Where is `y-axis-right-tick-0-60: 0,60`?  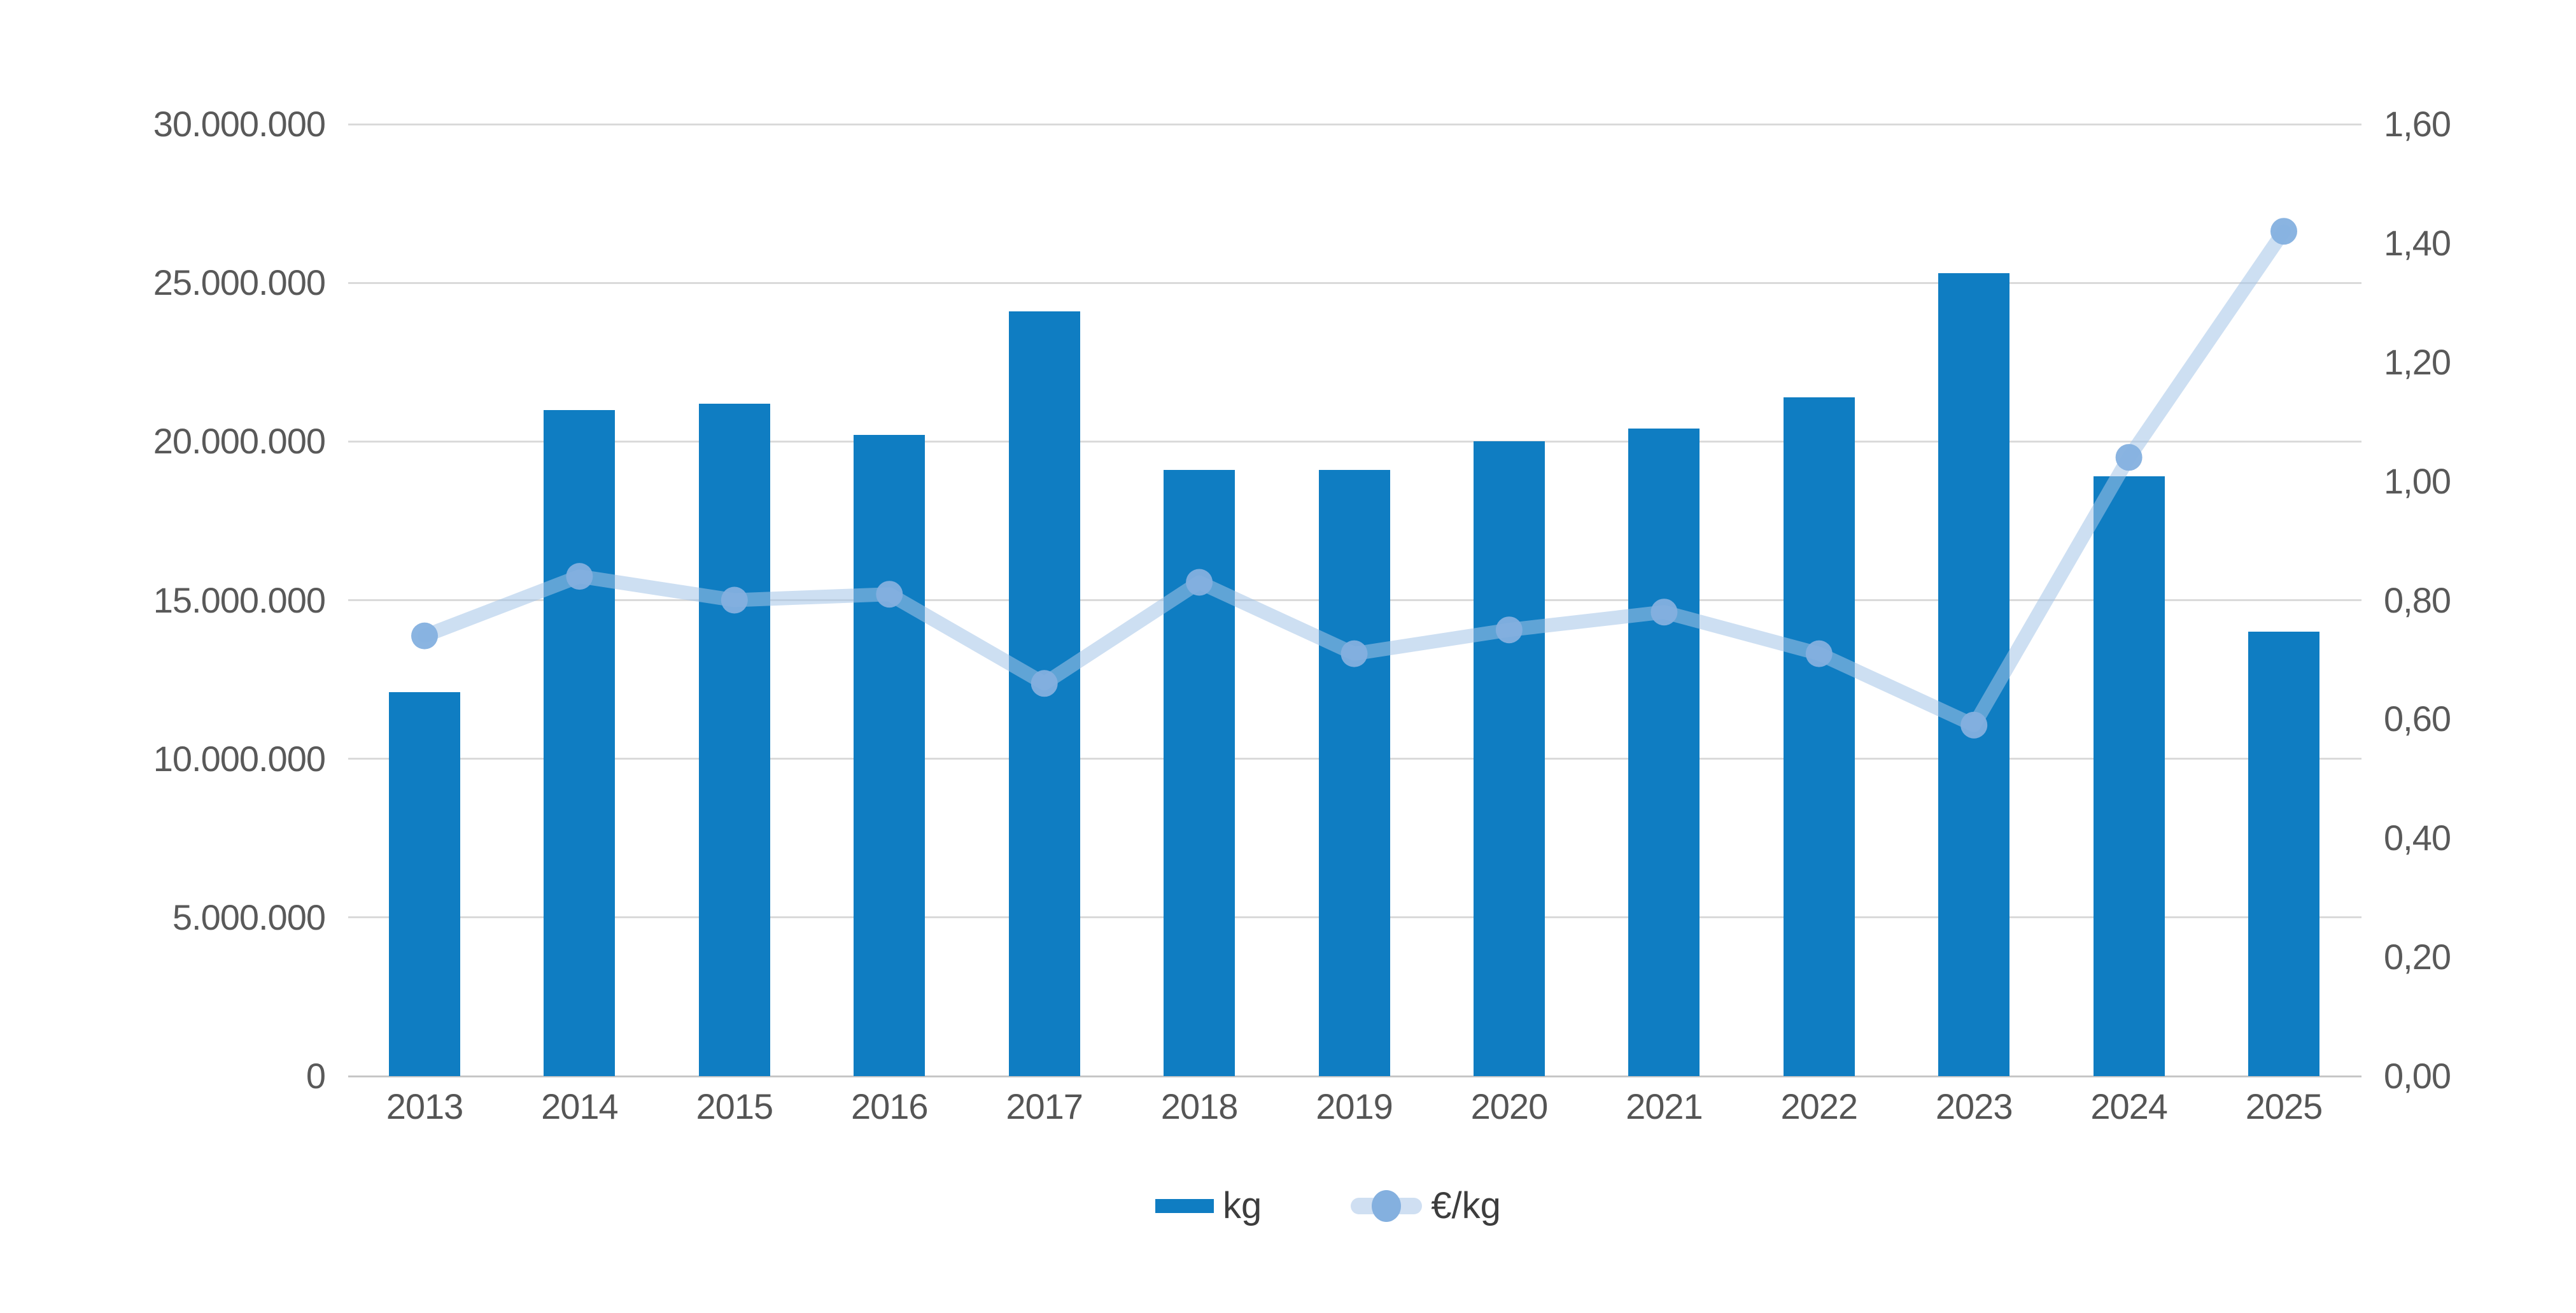
y-axis-right-tick-0-60: 0,60 is located at coordinates (2418, 719).